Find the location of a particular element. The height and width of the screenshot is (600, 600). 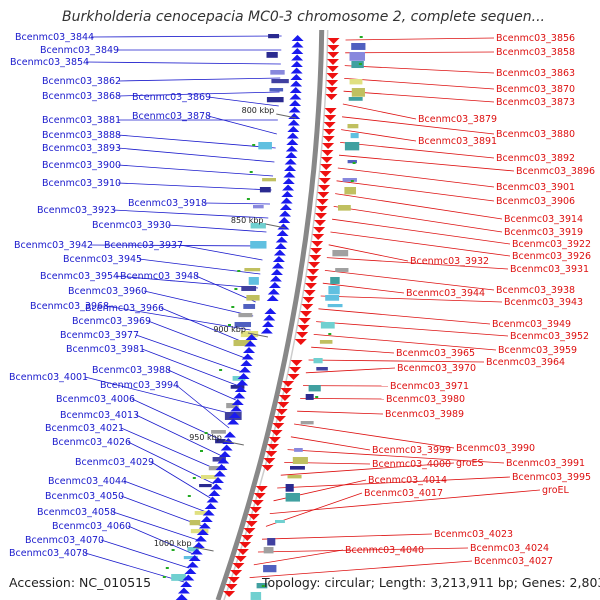

forward-gene-label: Bcenmc03_3849 is located at coordinates (79, 50).